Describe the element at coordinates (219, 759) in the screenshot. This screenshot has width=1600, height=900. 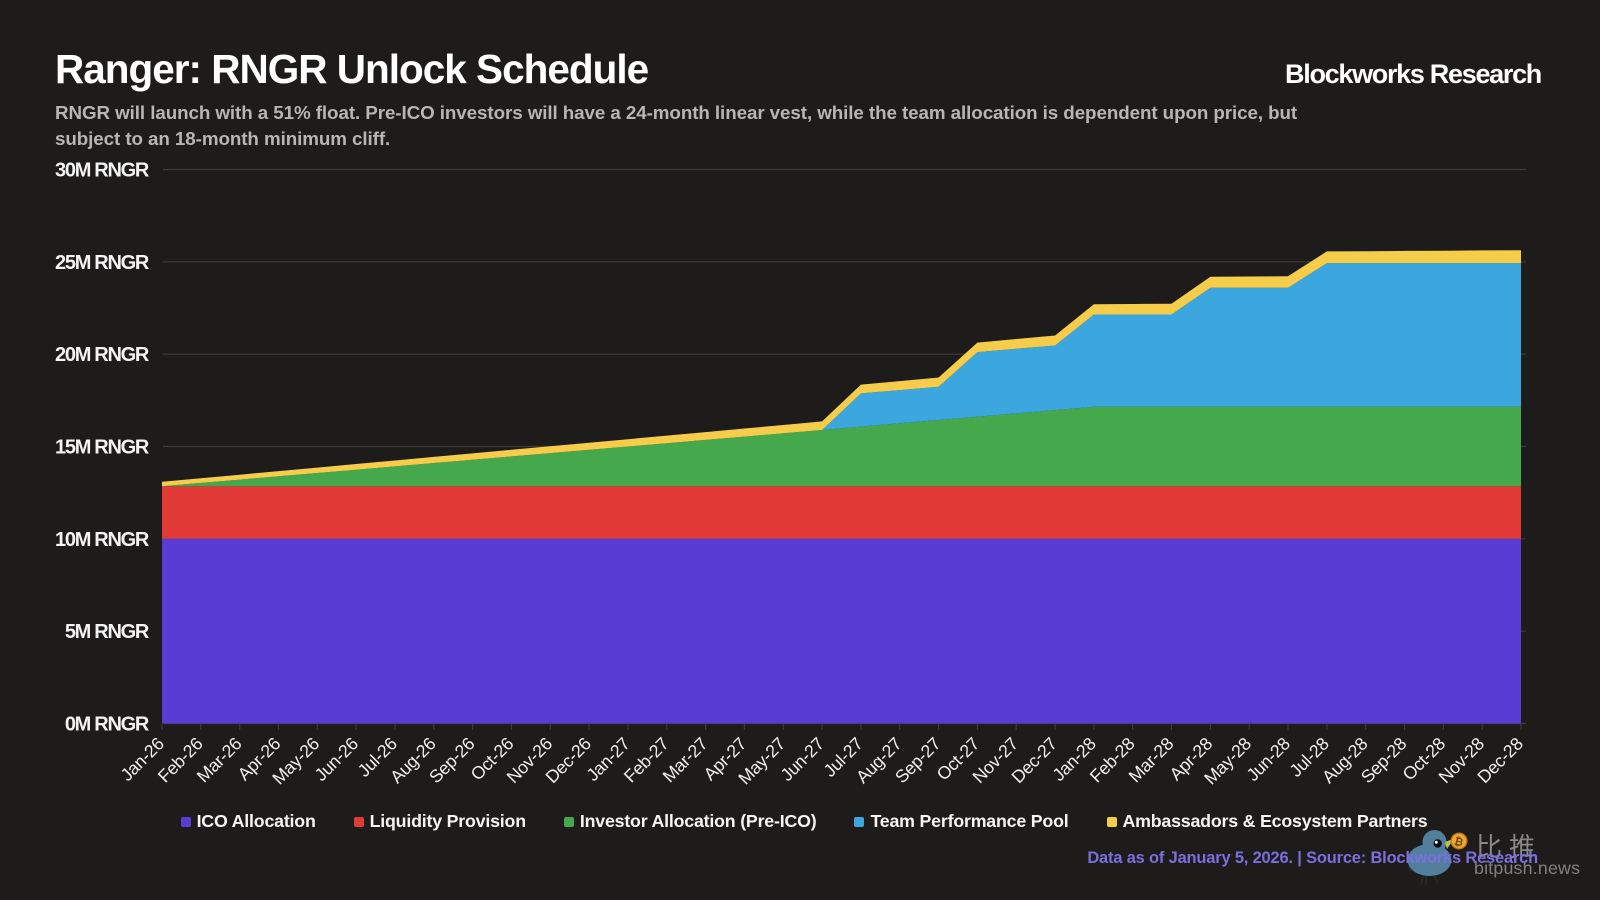
I see `svg-text: Mar-26` at that location.